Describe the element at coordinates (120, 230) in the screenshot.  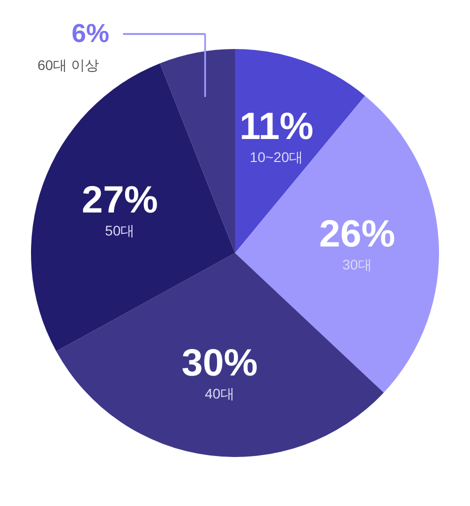
I see `slice-label: 50대` at that location.